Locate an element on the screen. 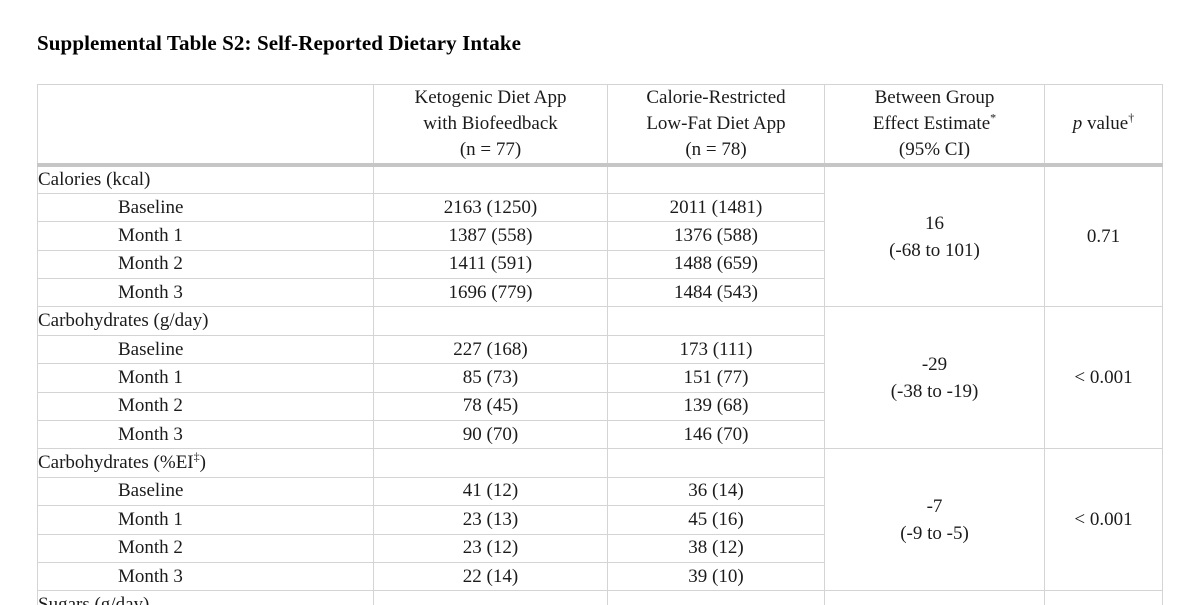 This screenshot has height=605, width=1200. effect-estimate-cell: -29 (-38 to -19) is located at coordinates (934, 378).